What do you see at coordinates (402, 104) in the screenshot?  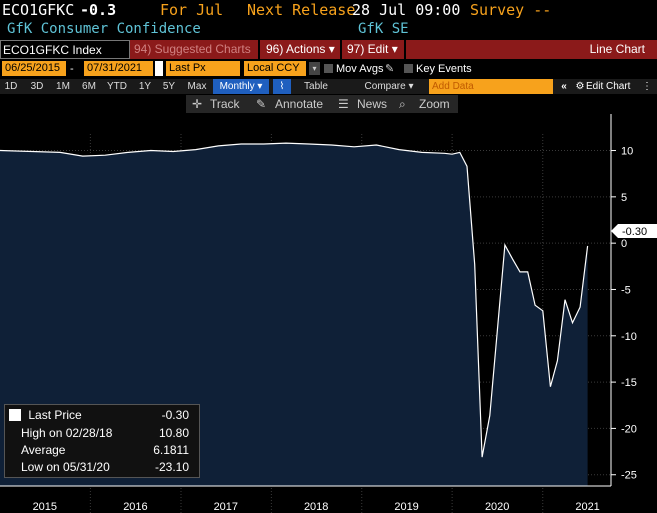 I see `zoom-icon: ⌕` at bounding box center [402, 104].